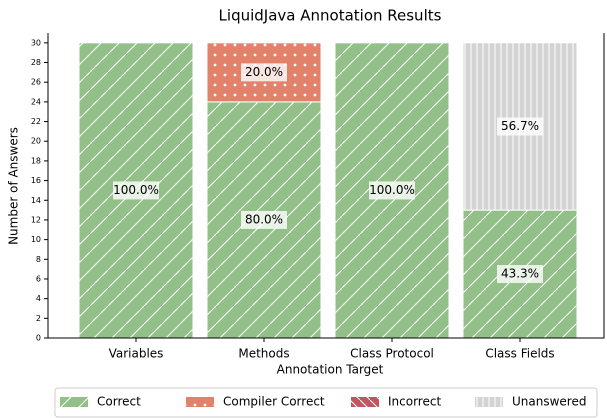 Image resolution: width=607 pixels, height=418 pixels. Describe the element at coordinates (36, 180) in the screenshot. I see `y-tick-label: 16` at that location.